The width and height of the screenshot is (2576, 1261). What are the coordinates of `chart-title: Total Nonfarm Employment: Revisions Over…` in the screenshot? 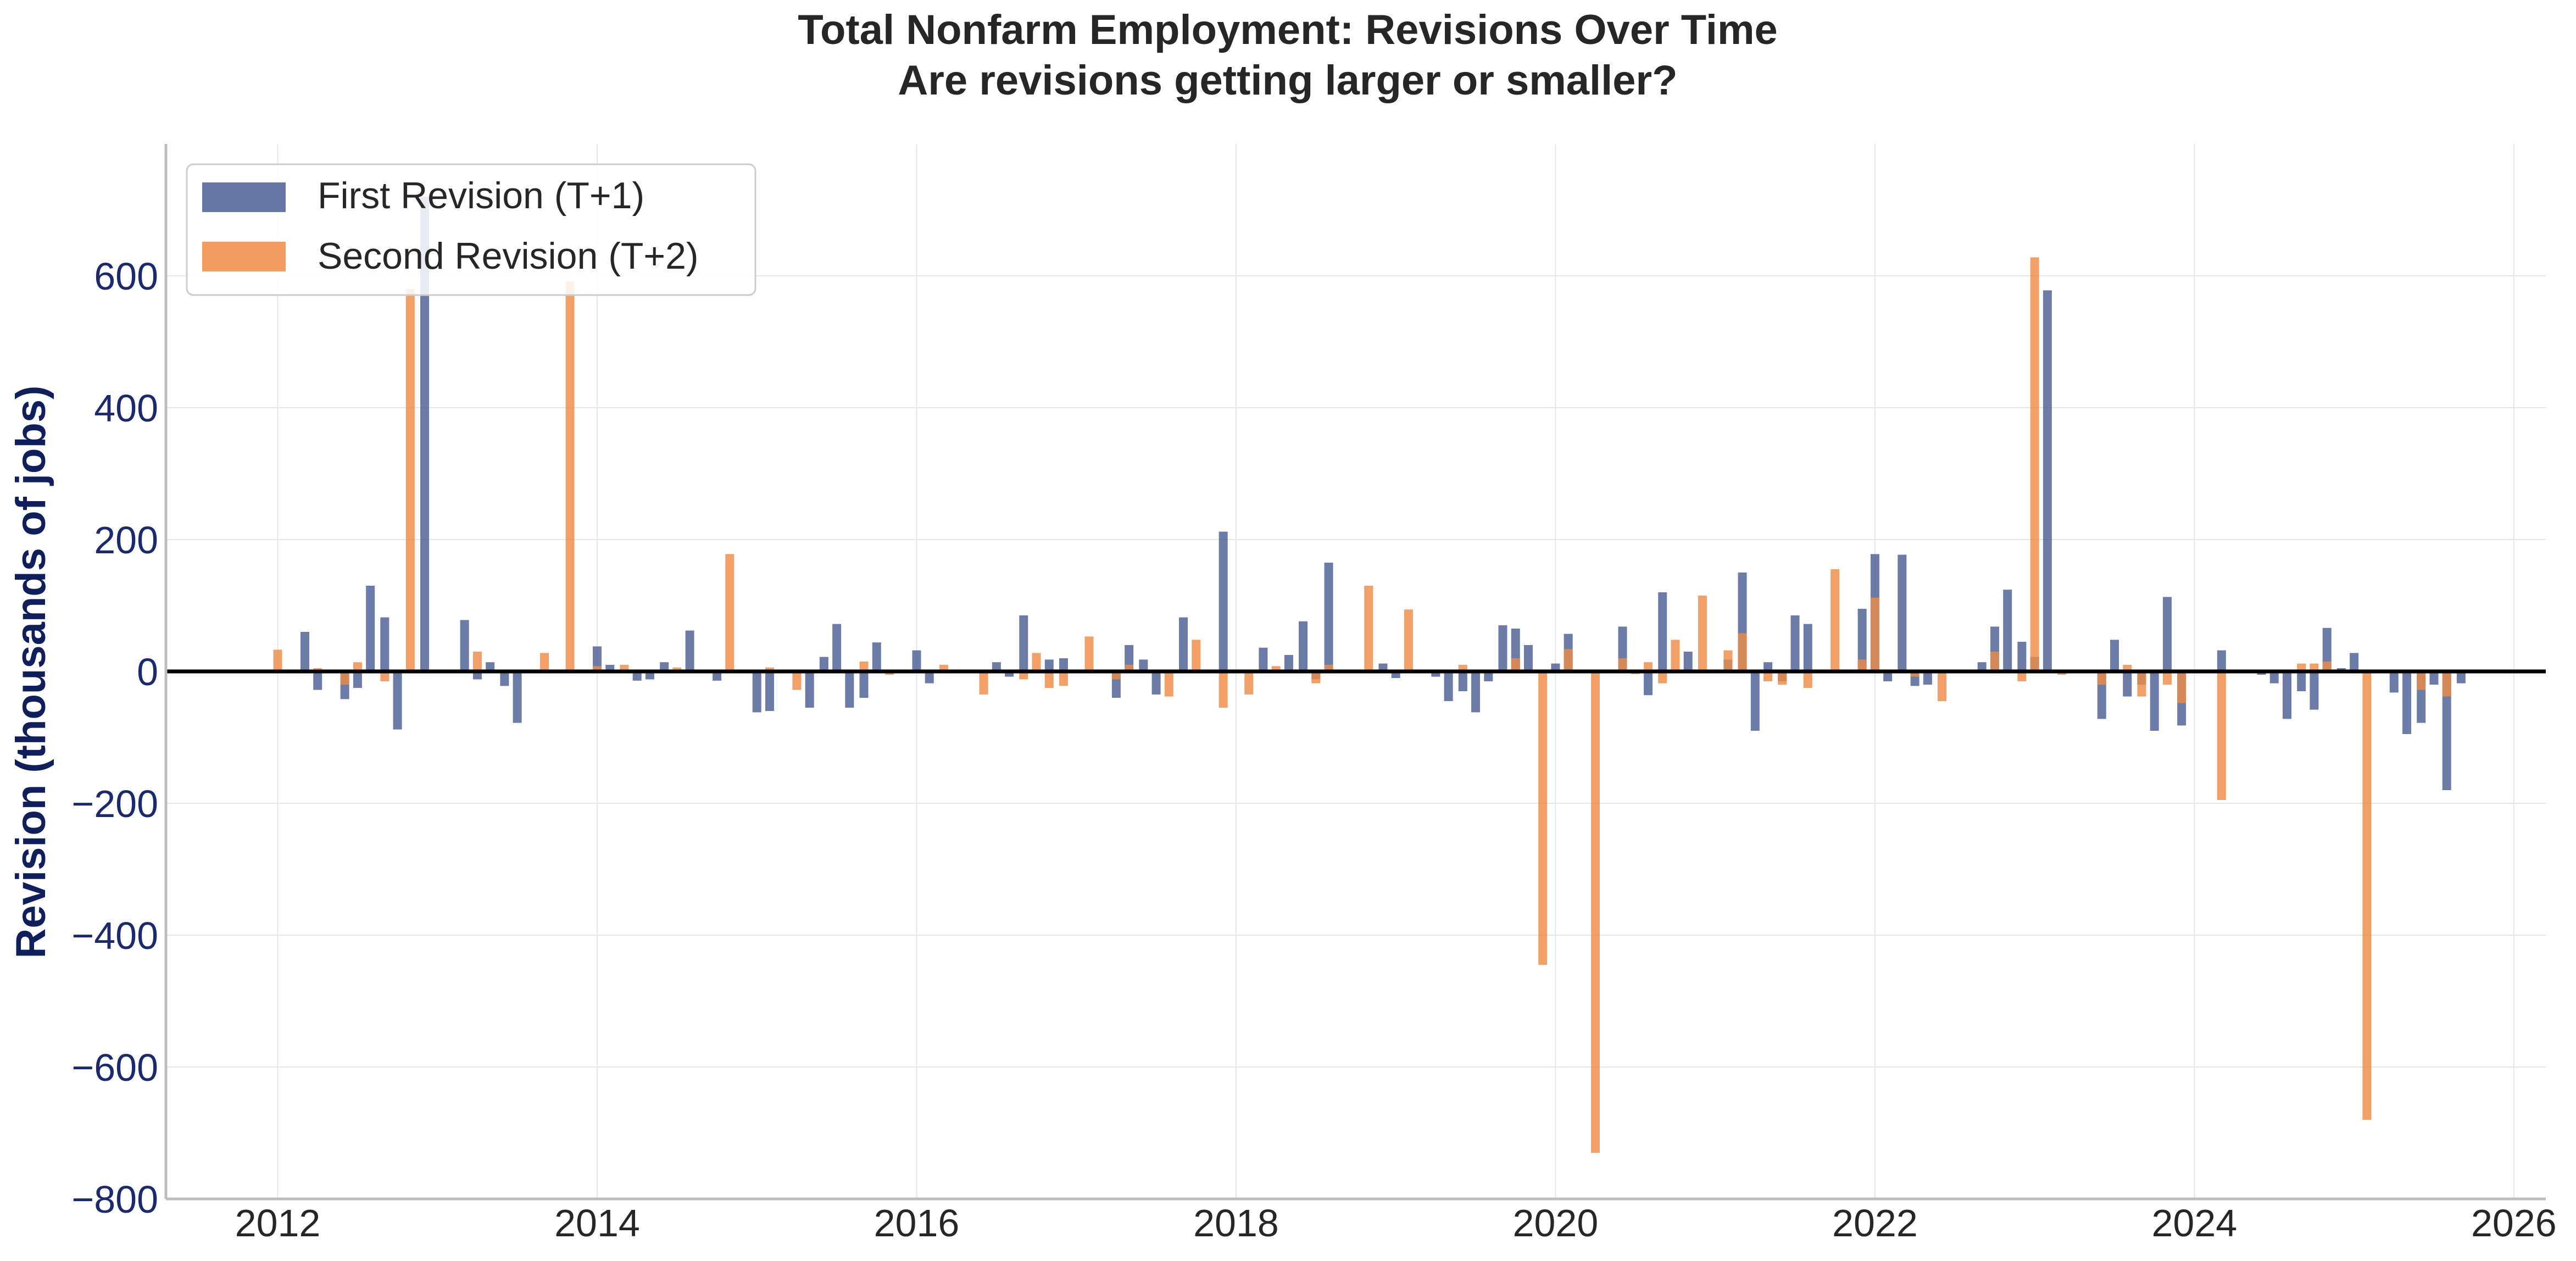 It's located at (1288, 30).